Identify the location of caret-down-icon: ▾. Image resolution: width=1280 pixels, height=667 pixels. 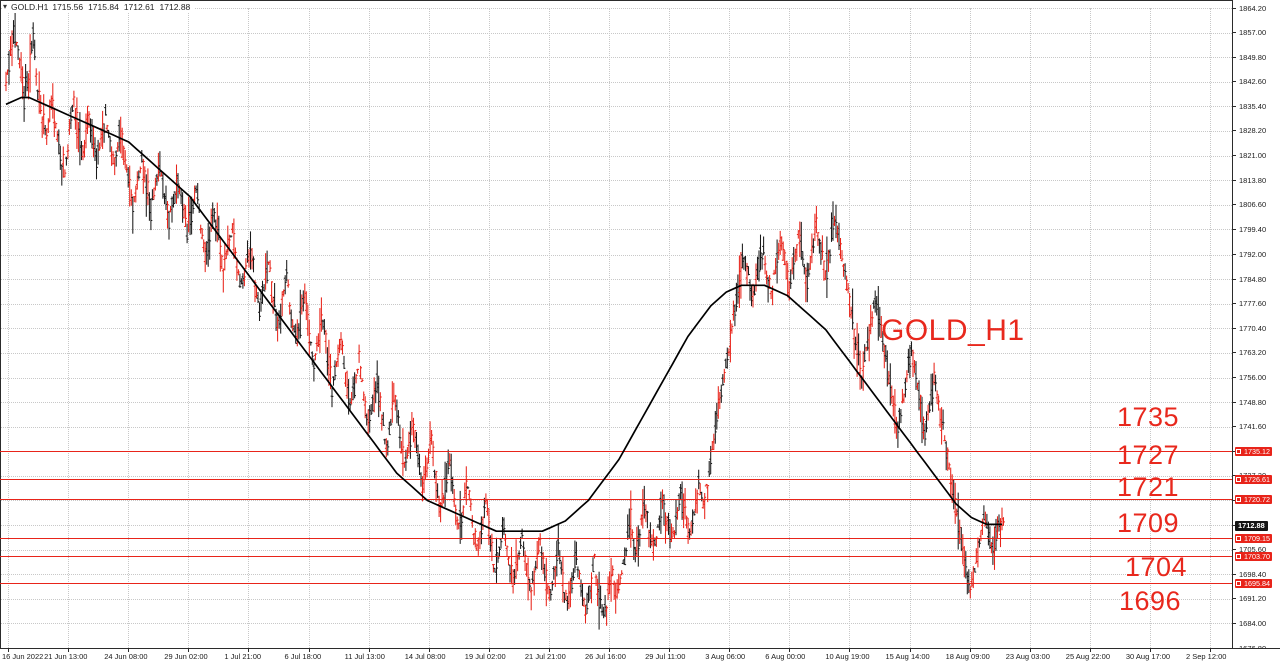
(5, 6).